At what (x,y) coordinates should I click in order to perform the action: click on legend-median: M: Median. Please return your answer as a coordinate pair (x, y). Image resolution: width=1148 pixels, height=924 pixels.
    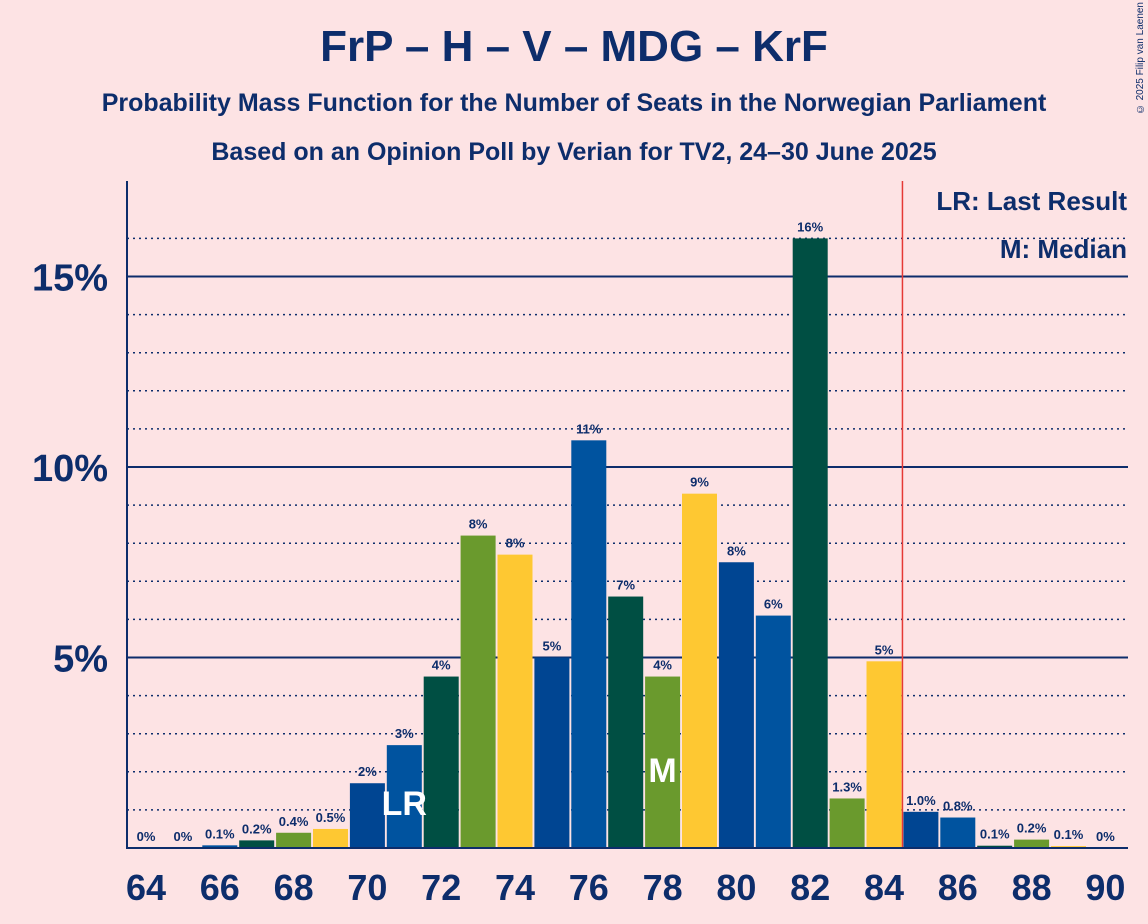
    Looking at the image, I should click on (1063, 249).